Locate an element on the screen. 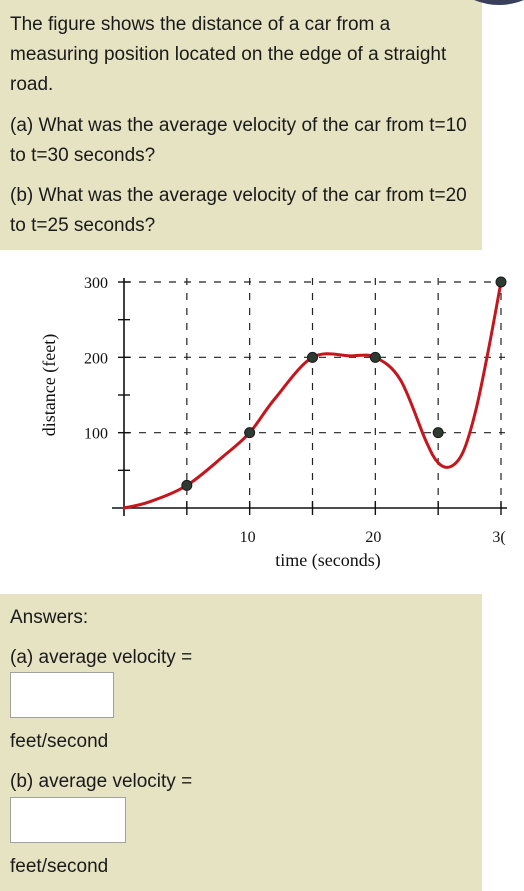  y-tick-label: 100 is located at coordinates (96, 434).